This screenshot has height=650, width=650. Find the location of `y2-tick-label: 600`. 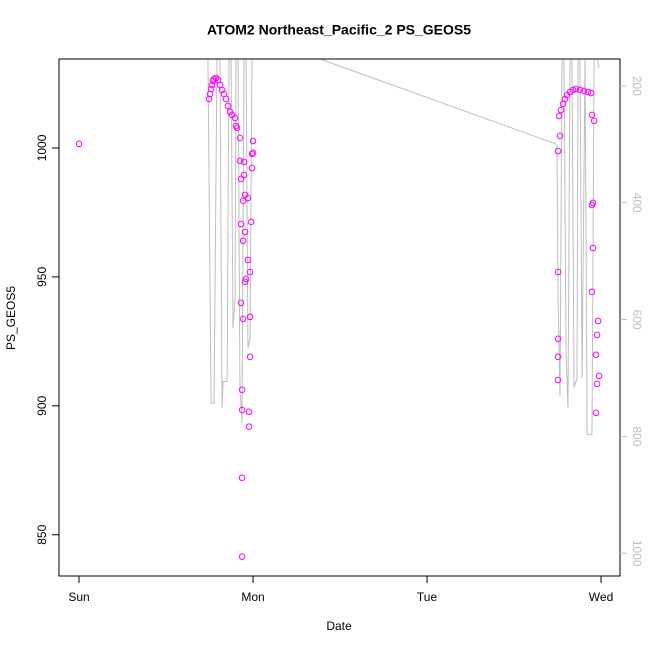

y2-tick-label: 600 is located at coordinates (637, 320).